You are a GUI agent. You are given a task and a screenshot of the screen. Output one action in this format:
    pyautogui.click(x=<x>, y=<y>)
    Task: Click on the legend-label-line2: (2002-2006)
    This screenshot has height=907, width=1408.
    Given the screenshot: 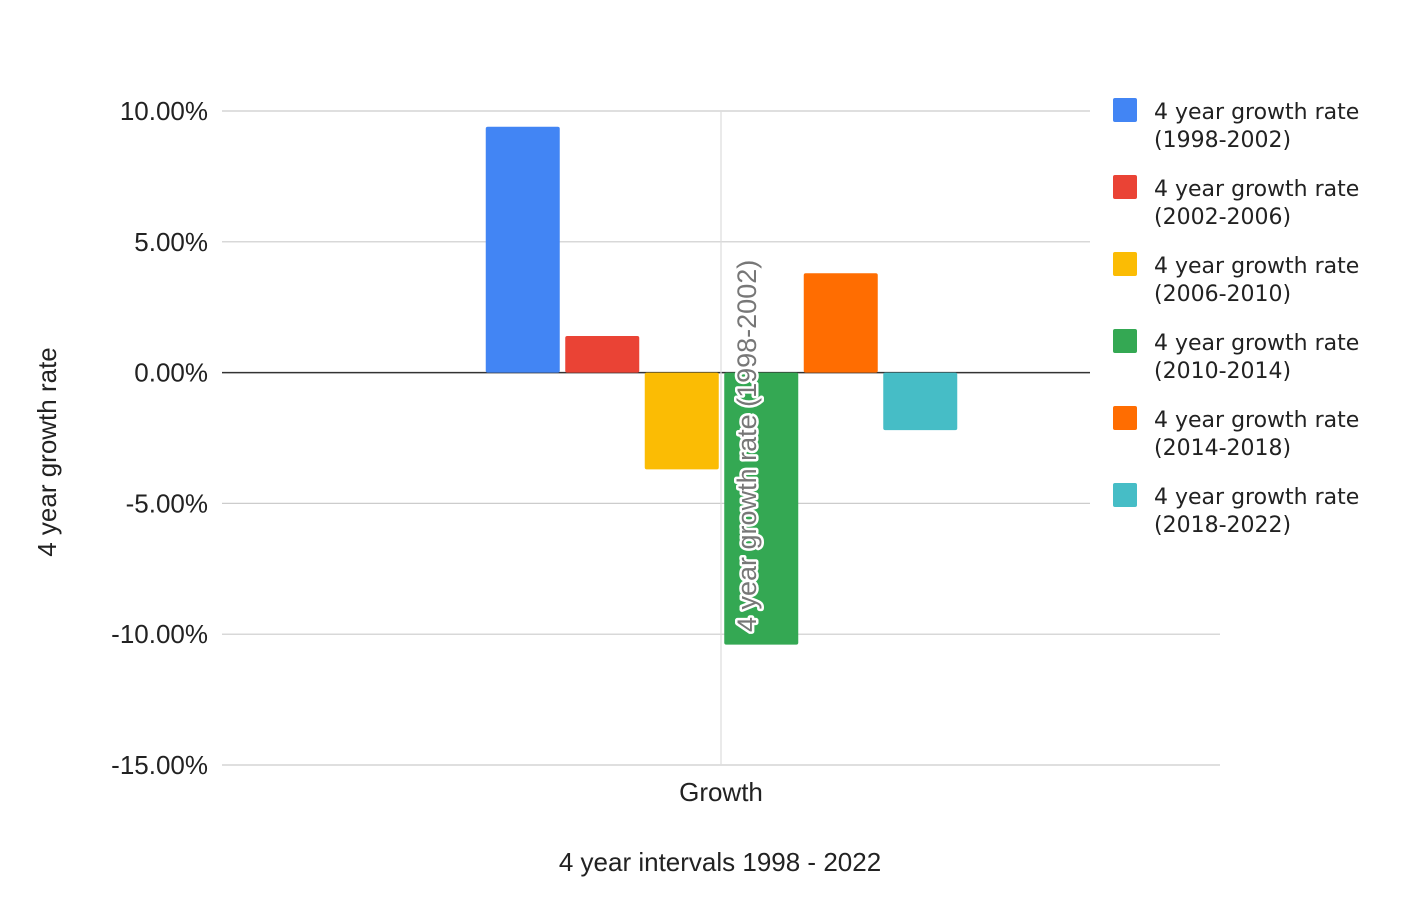 What is the action you would take?
    pyautogui.click(x=1222, y=217)
    